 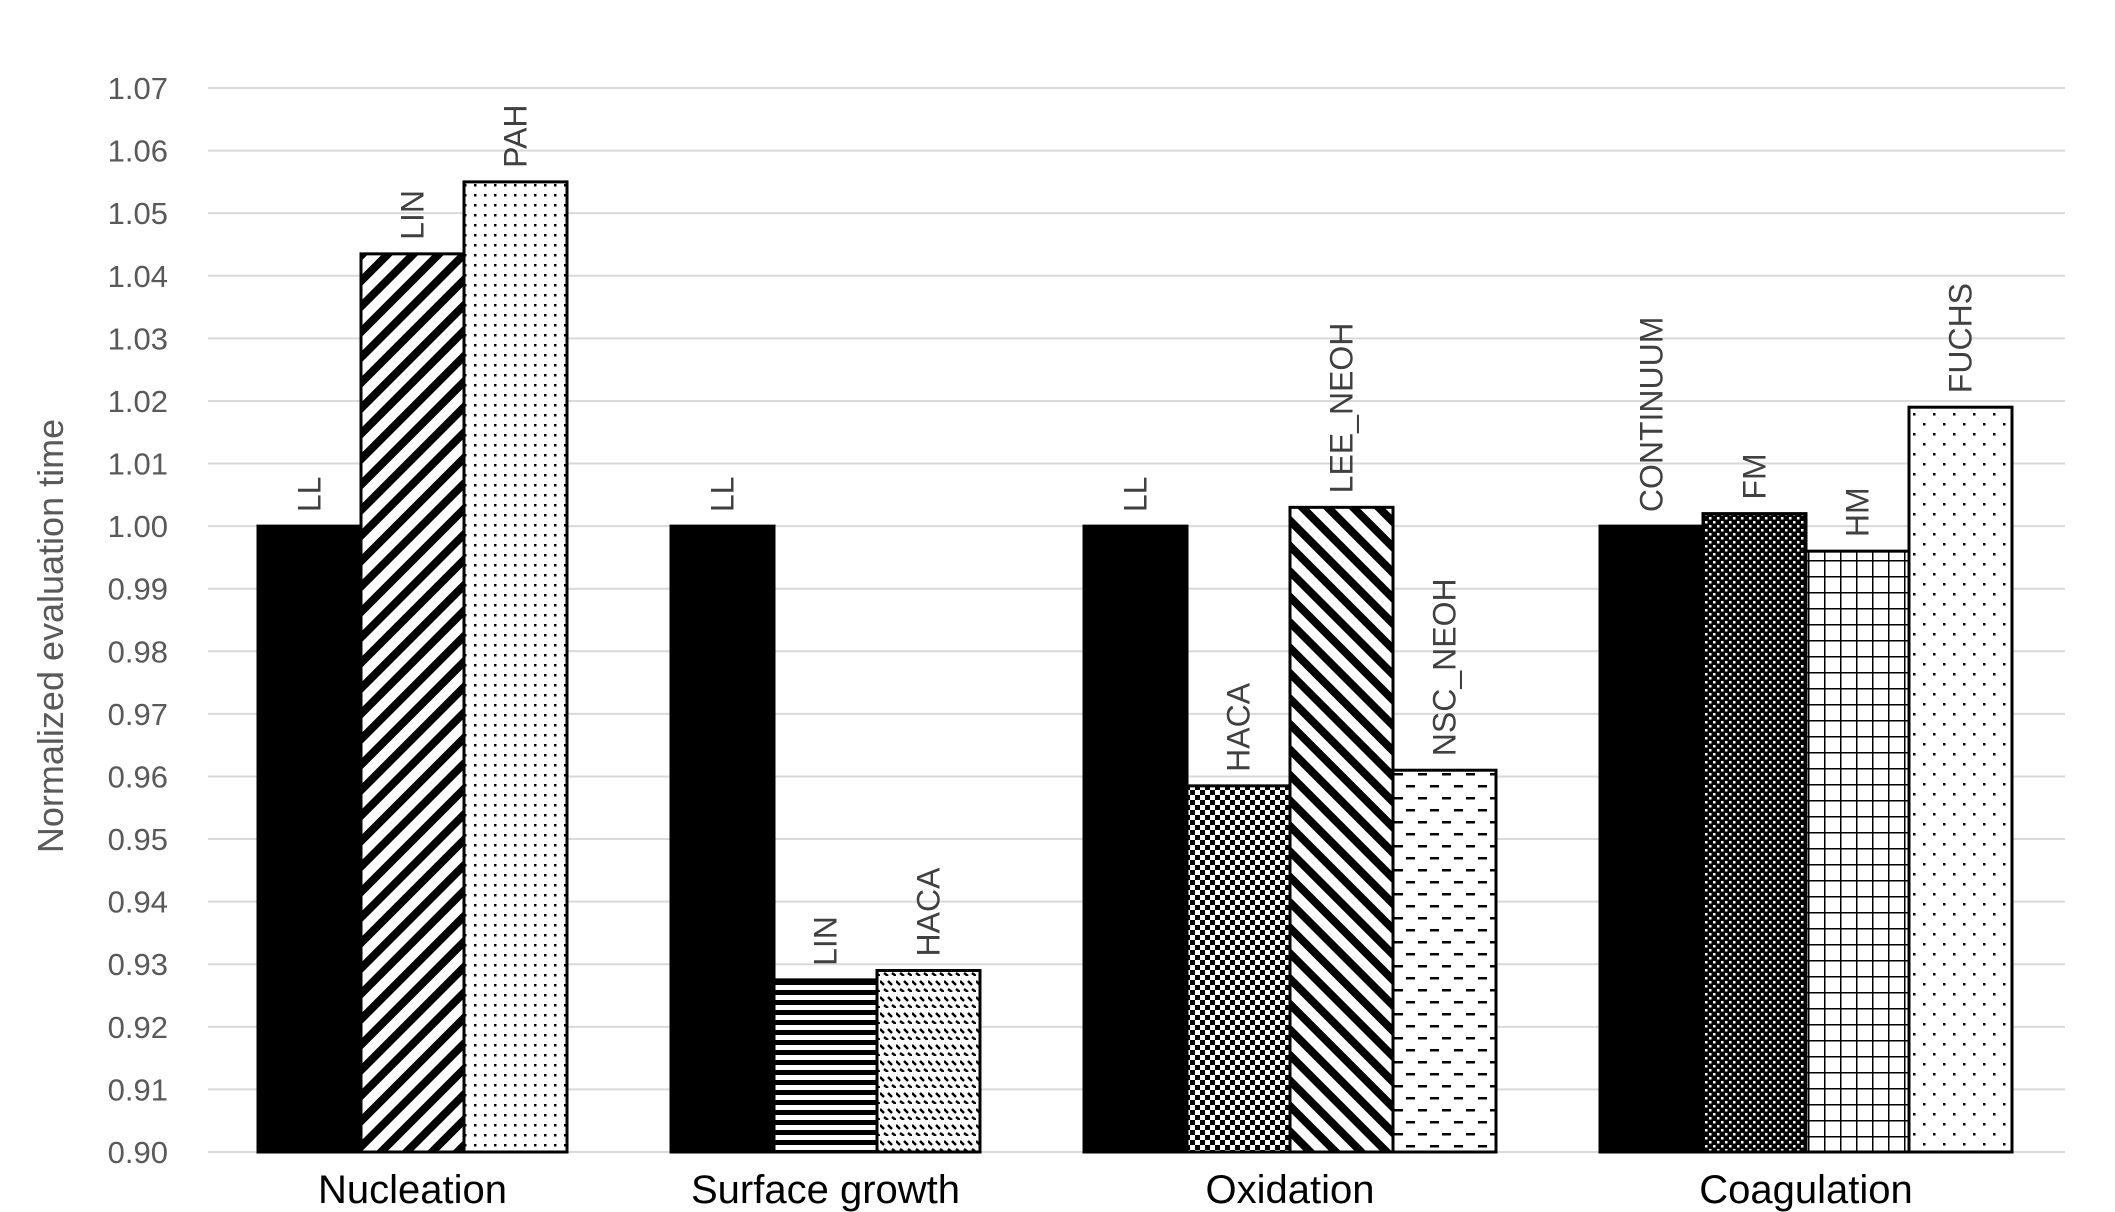 I want to click on y-tick-label: 1.06, so click(x=138, y=151).